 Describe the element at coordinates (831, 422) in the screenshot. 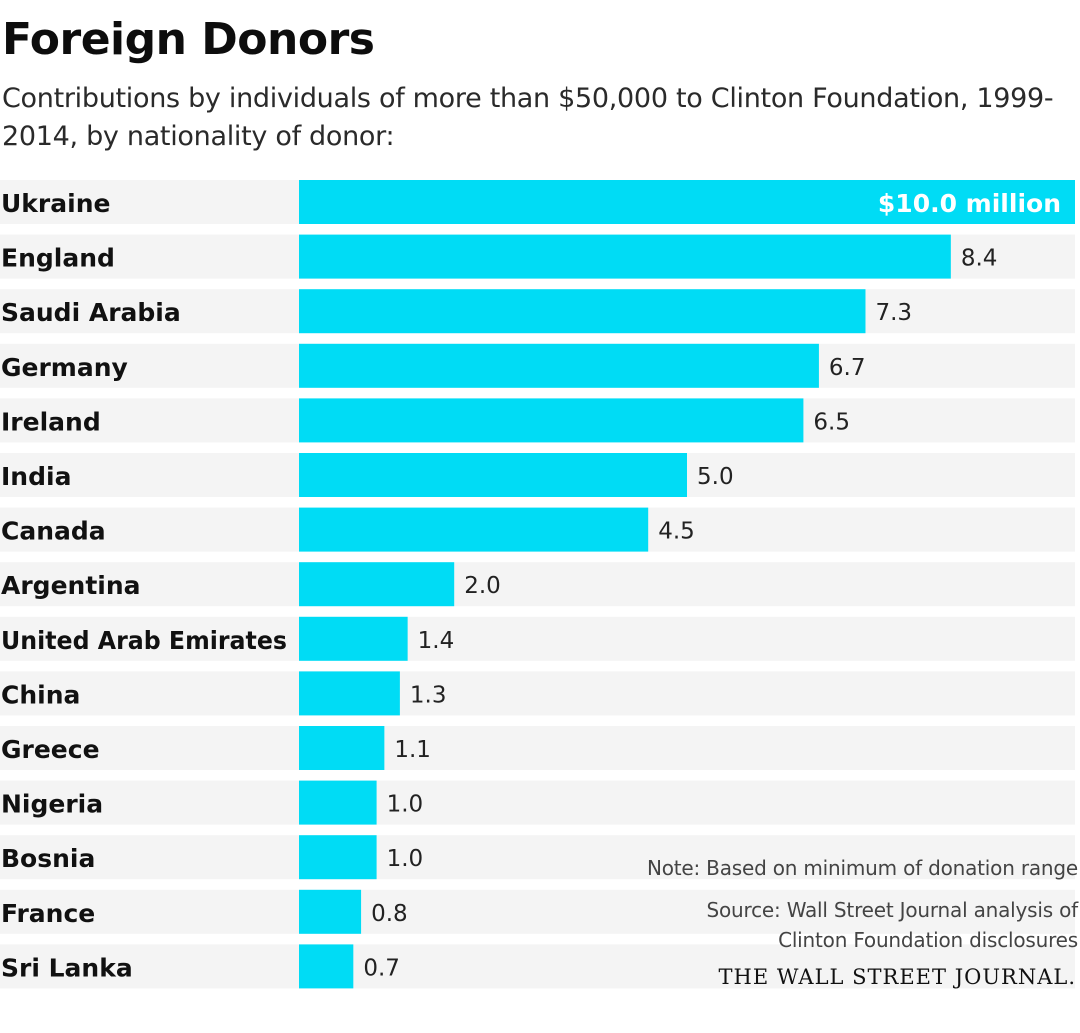

I see `value-label: 6.5` at that location.